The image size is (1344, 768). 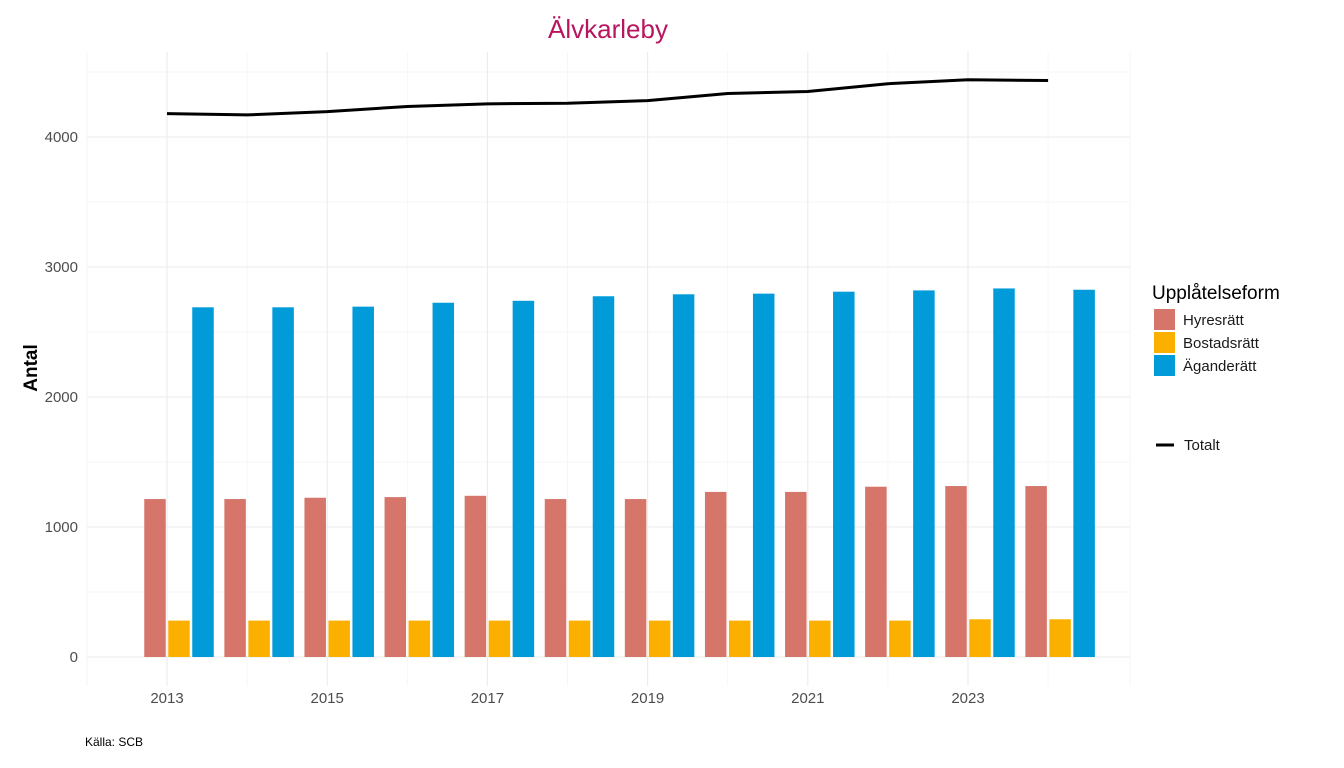 What do you see at coordinates (844, 474) in the screenshot?
I see `bar-gandertt-2021` at bounding box center [844, 474].